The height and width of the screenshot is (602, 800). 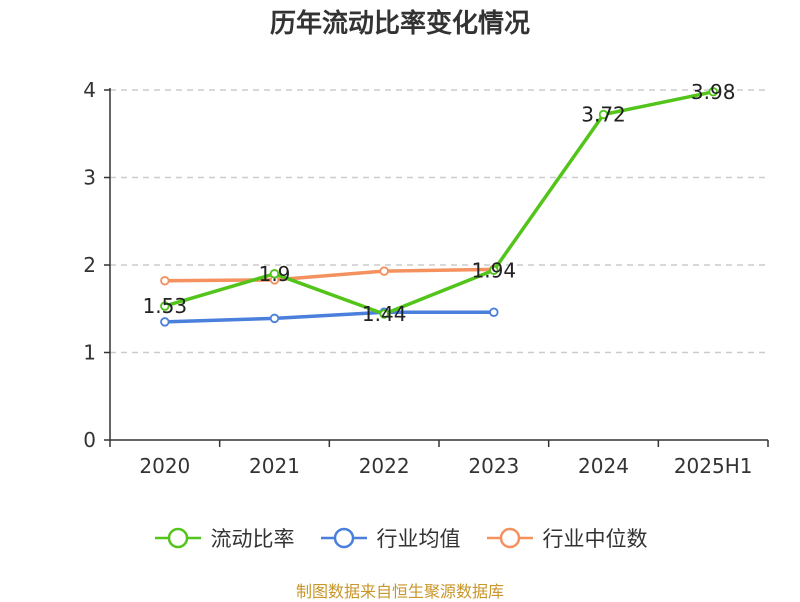 I want to click on data-point-2-2020, so click(x=165, y=281).